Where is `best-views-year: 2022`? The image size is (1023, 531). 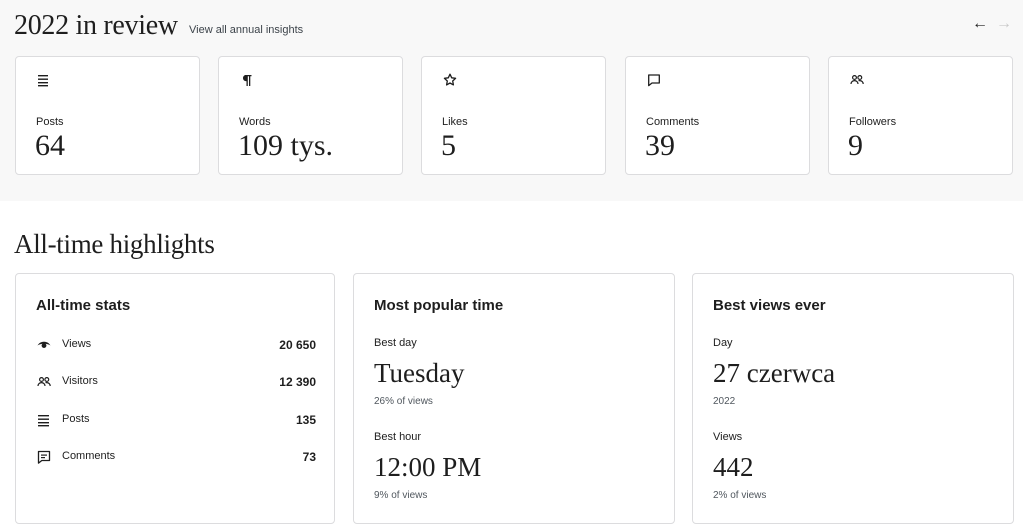
best-views-year: 2022 is located at coordinates (724, 401).